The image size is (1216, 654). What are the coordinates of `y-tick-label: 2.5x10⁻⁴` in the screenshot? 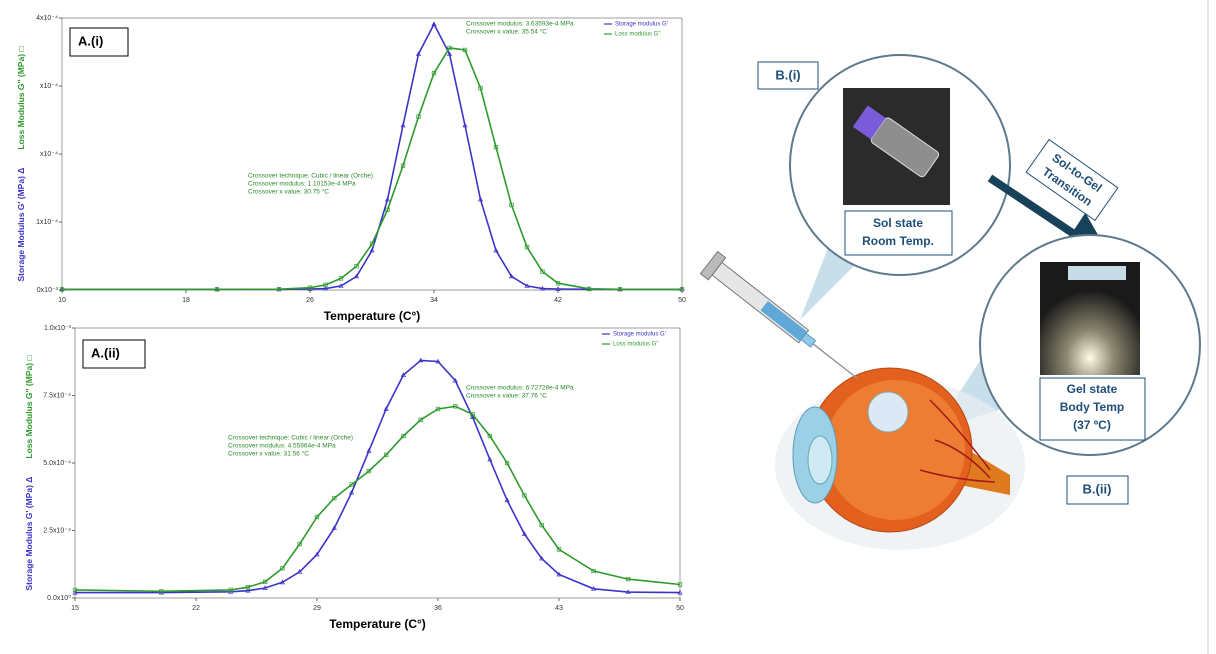 It's located at (57, 530).